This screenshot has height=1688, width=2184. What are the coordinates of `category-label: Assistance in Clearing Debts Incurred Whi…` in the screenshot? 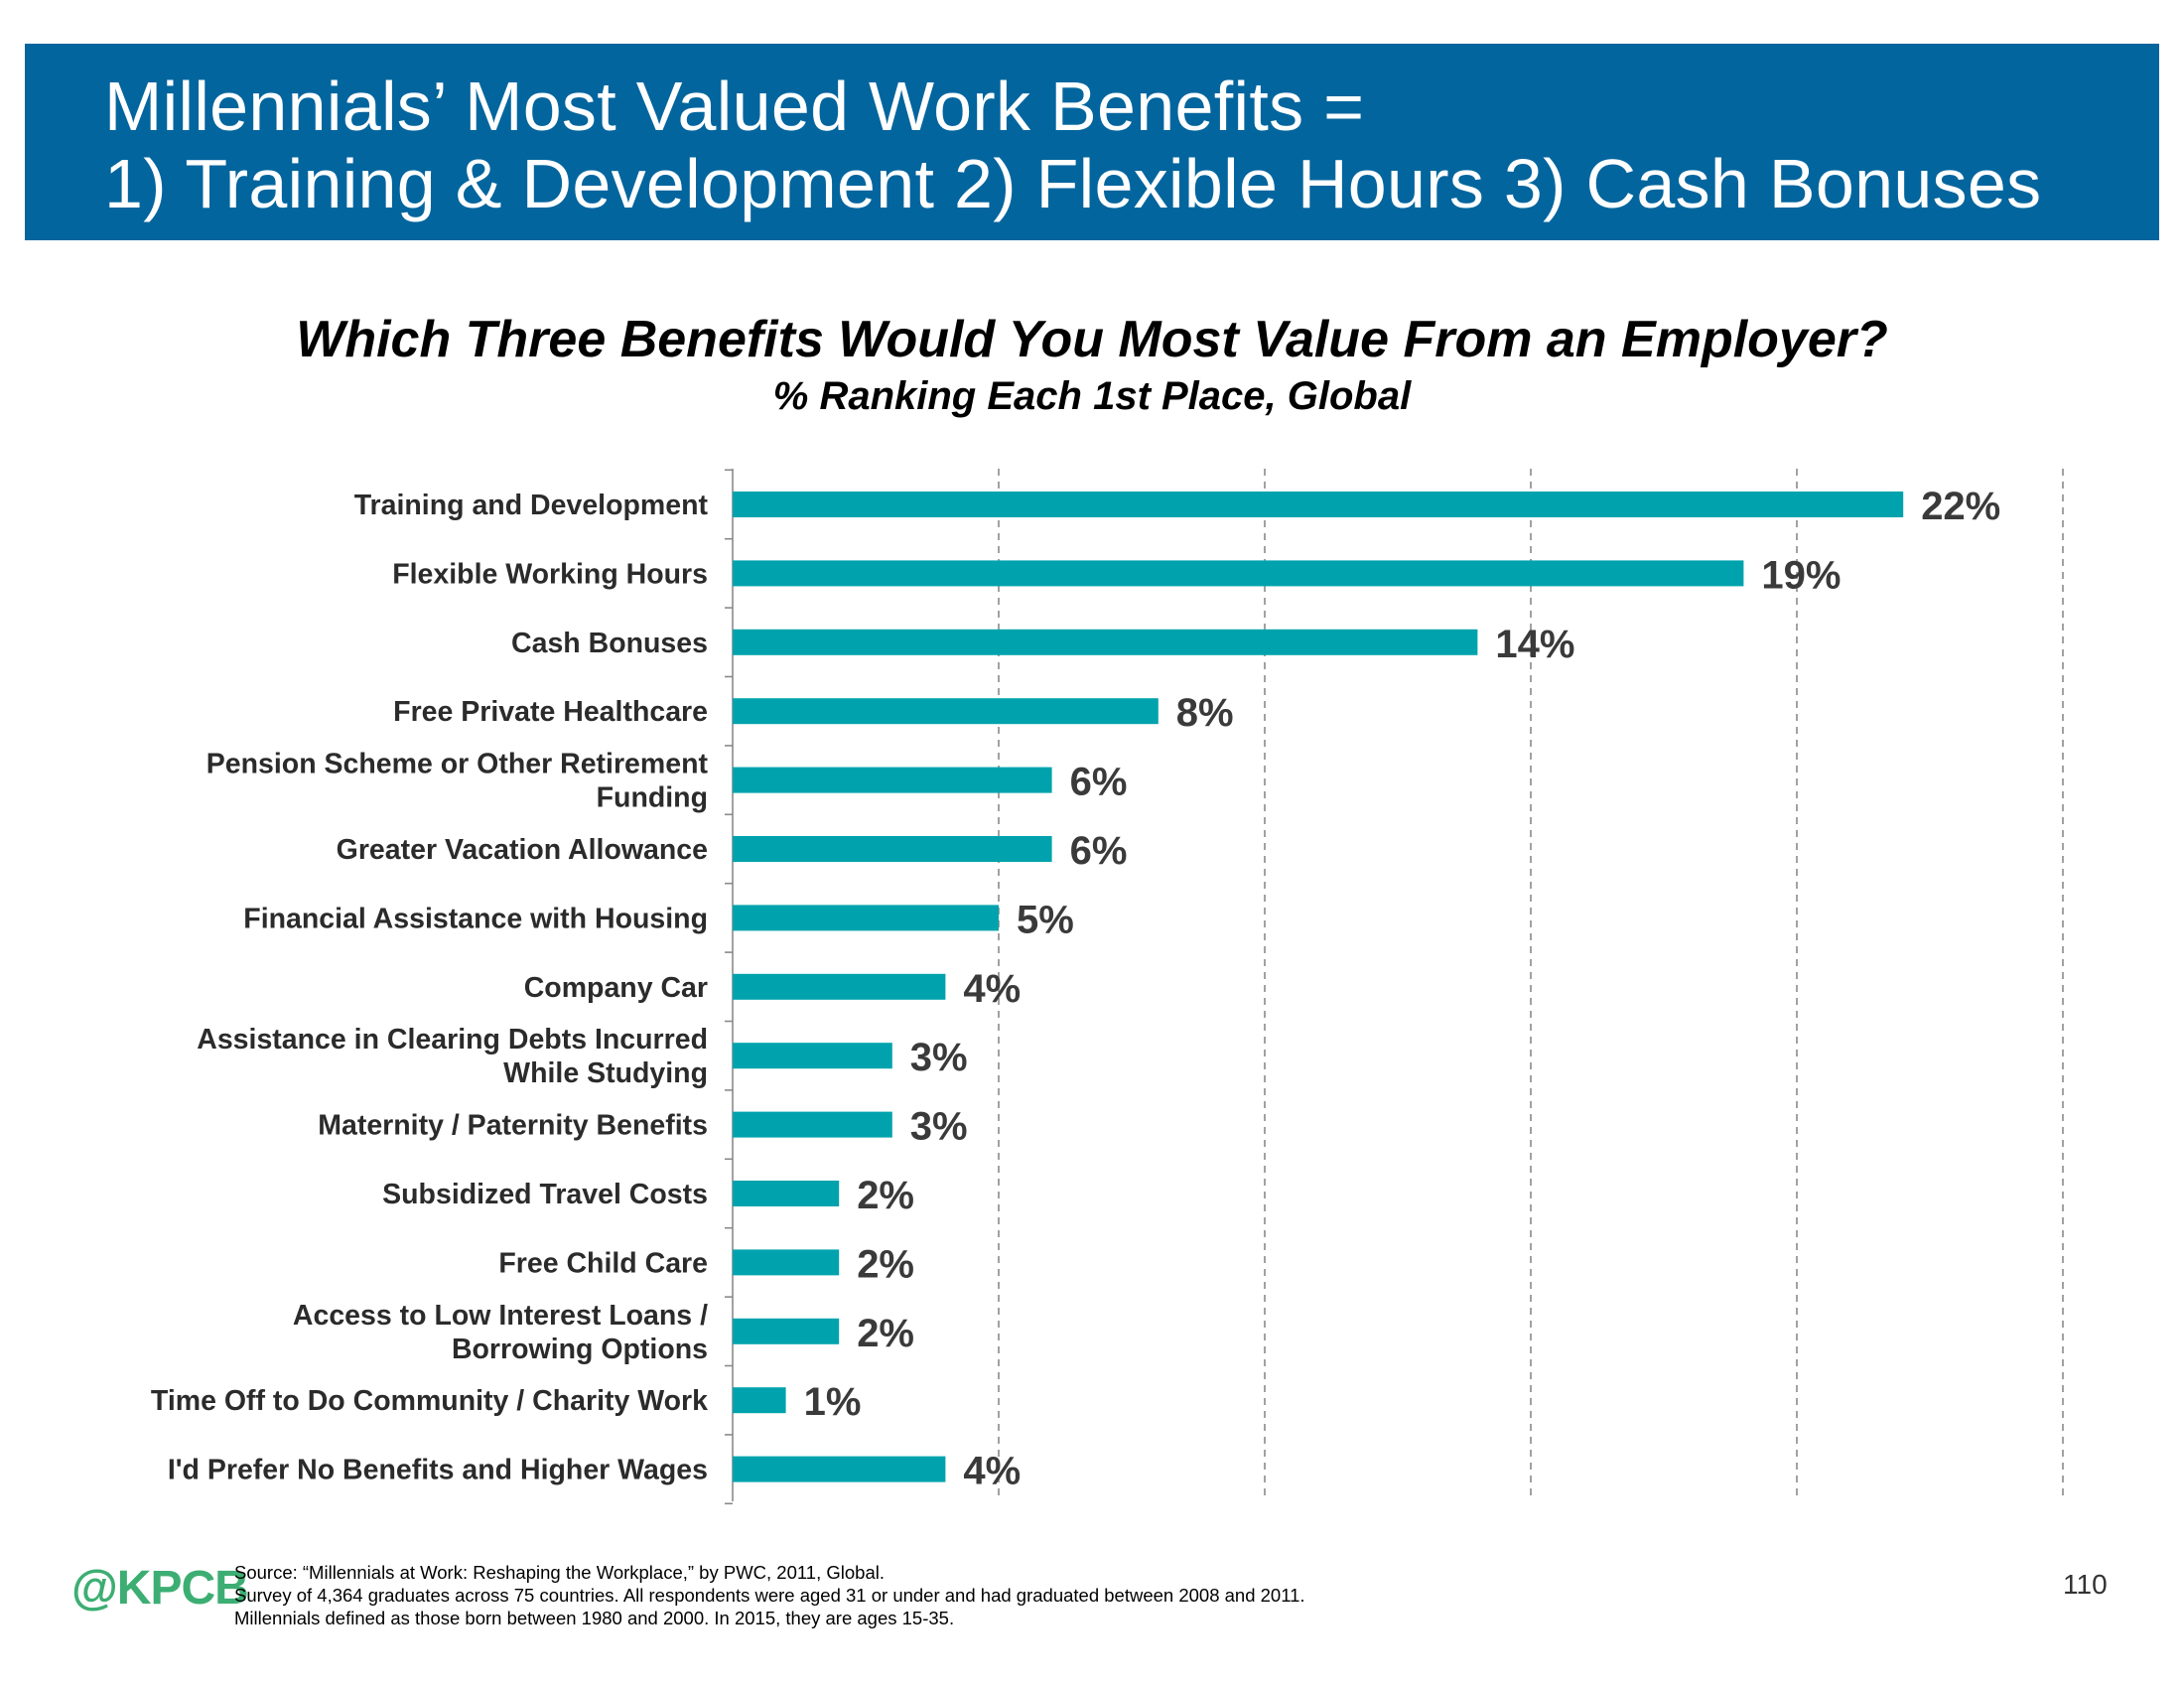 It's located at (452, 1056).